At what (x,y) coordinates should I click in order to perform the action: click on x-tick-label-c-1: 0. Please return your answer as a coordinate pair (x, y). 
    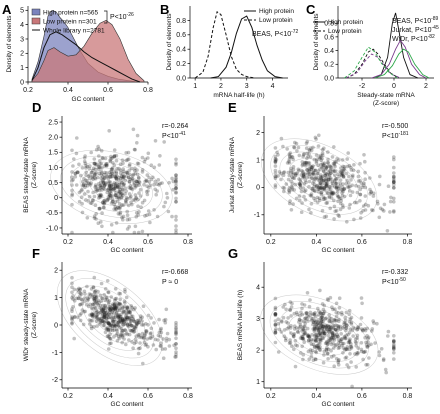
    Looking at the image, I should click on (394, 86).